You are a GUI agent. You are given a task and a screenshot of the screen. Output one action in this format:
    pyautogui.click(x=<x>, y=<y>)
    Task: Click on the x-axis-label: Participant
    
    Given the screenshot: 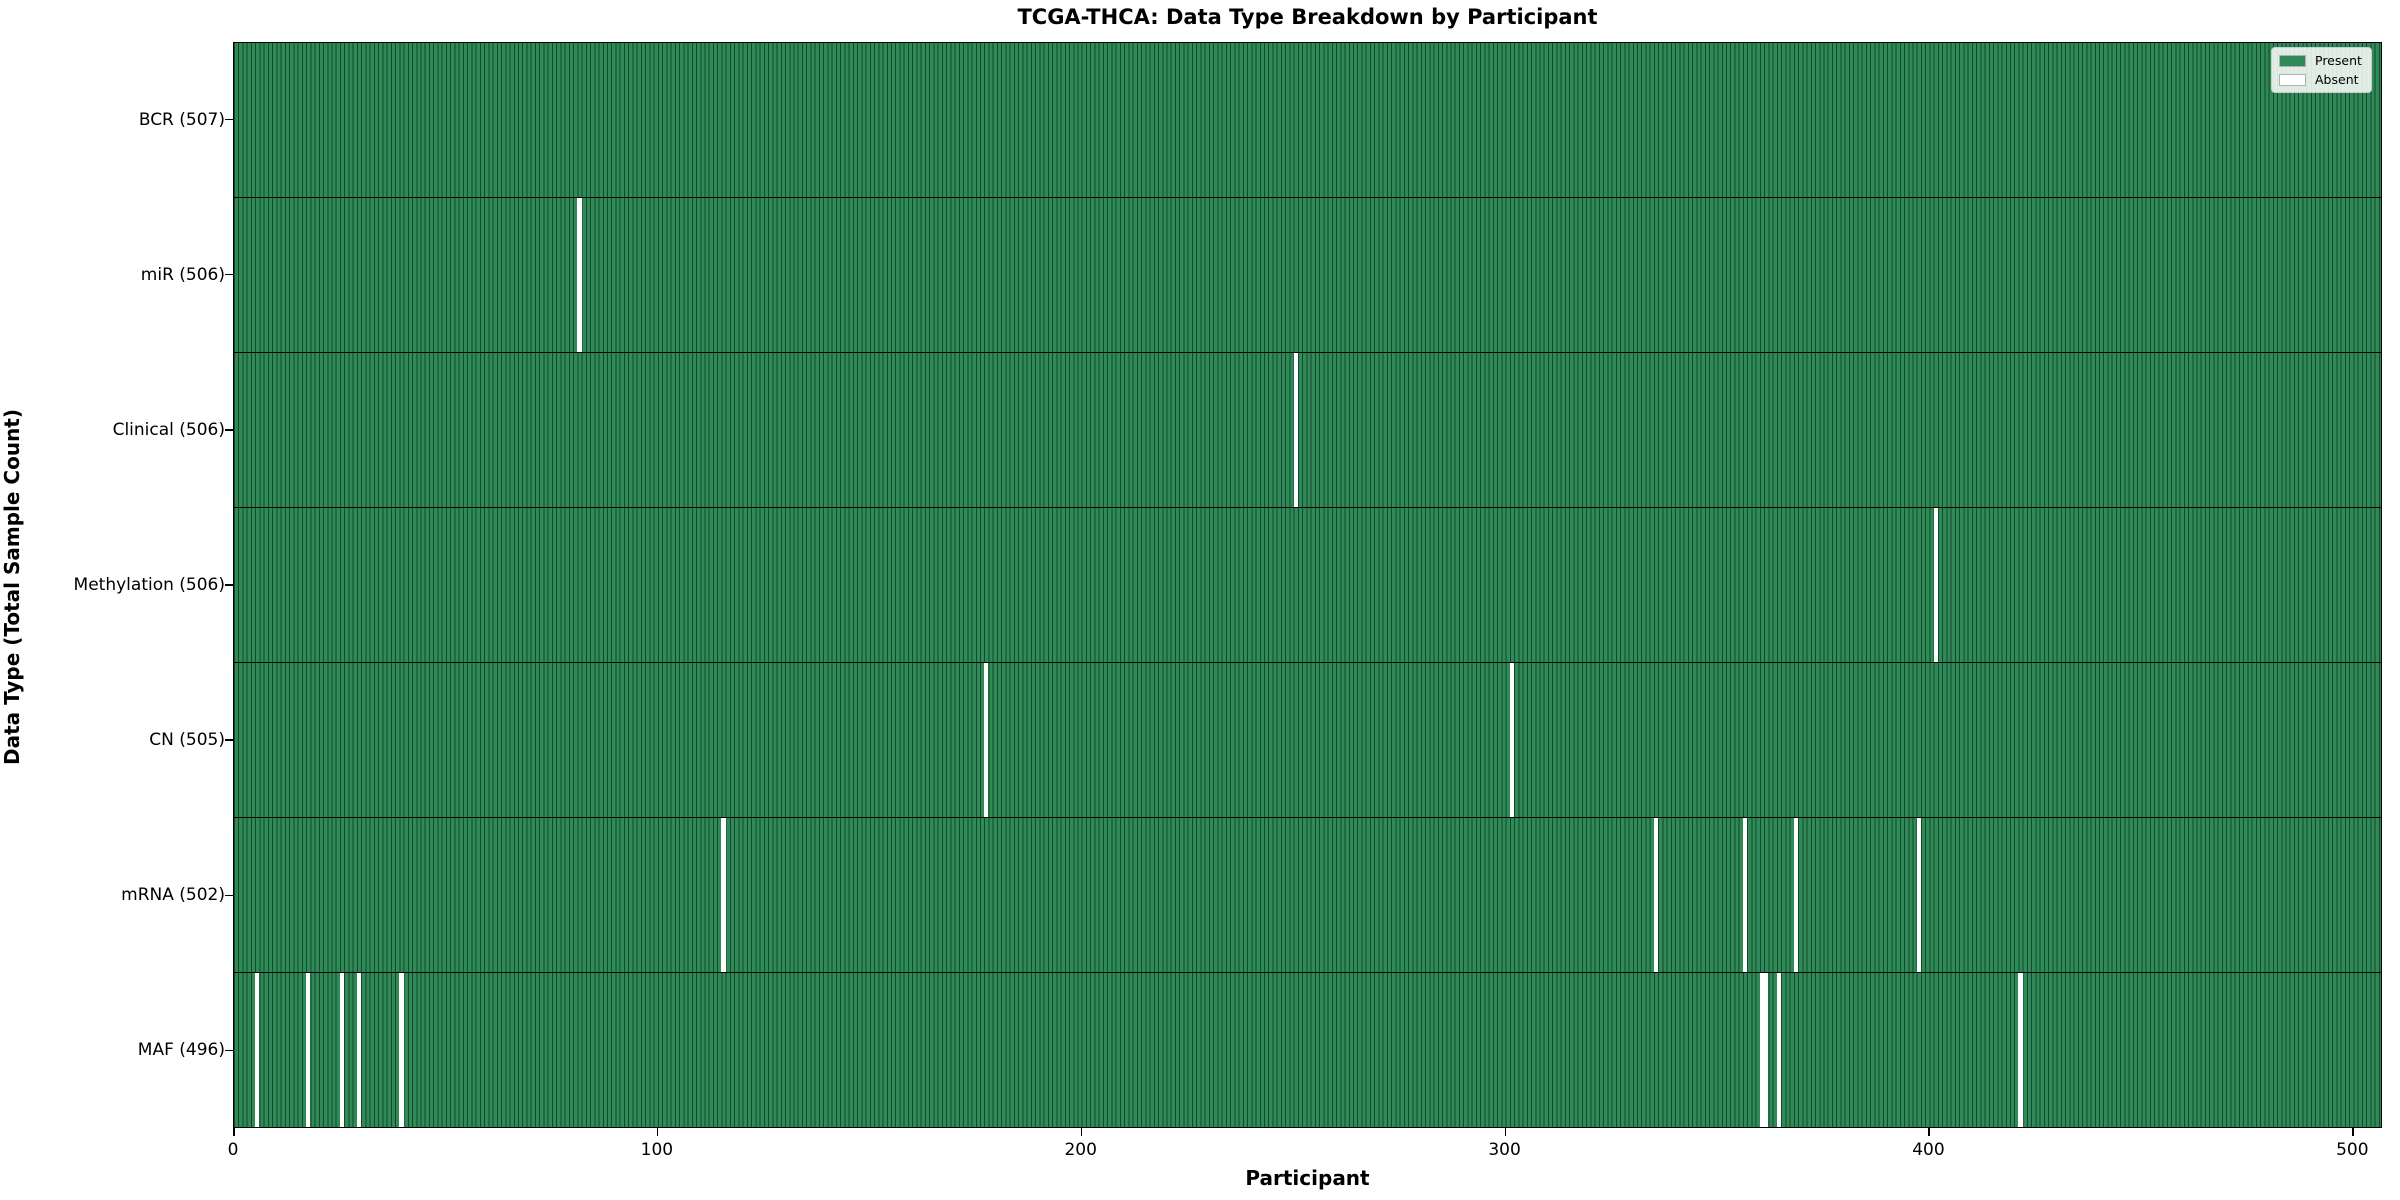 What is the action you would take?
    pyautogui.click(x=1307, y=1178)
    